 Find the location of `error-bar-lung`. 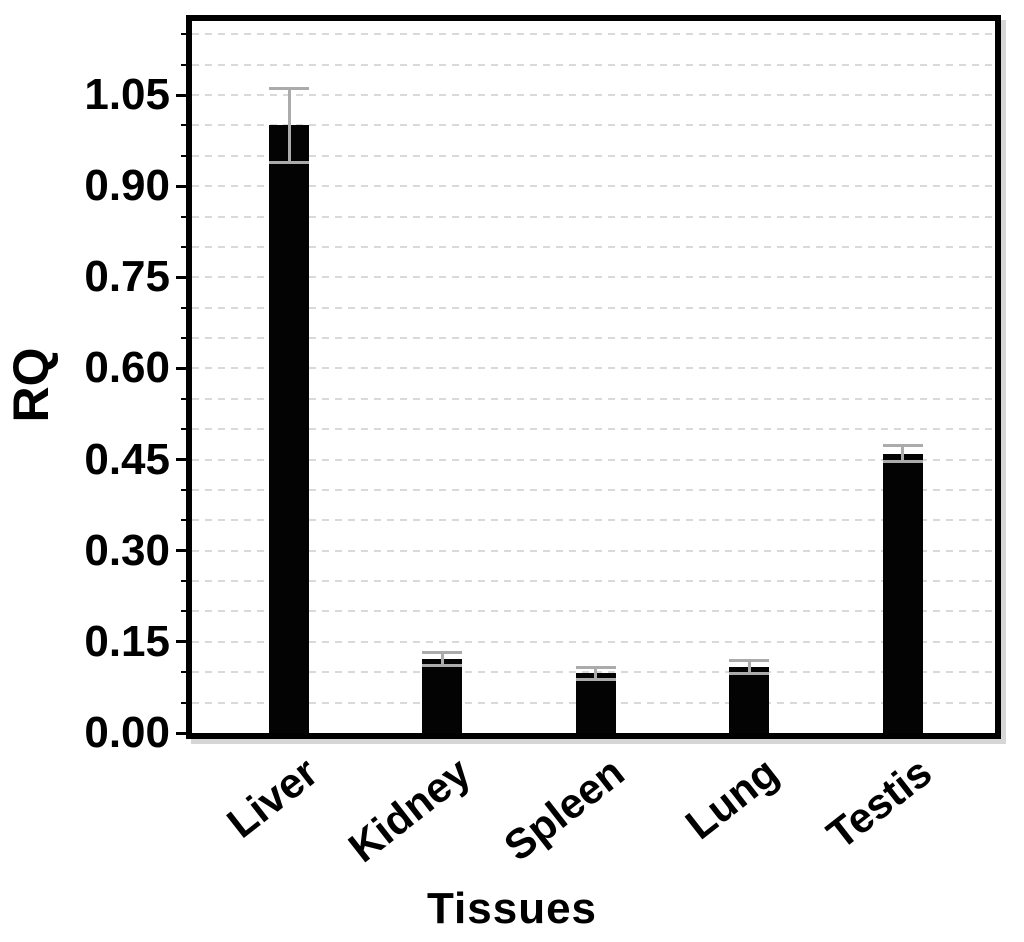

error-bar-lung is located at coordinates (749, 667).